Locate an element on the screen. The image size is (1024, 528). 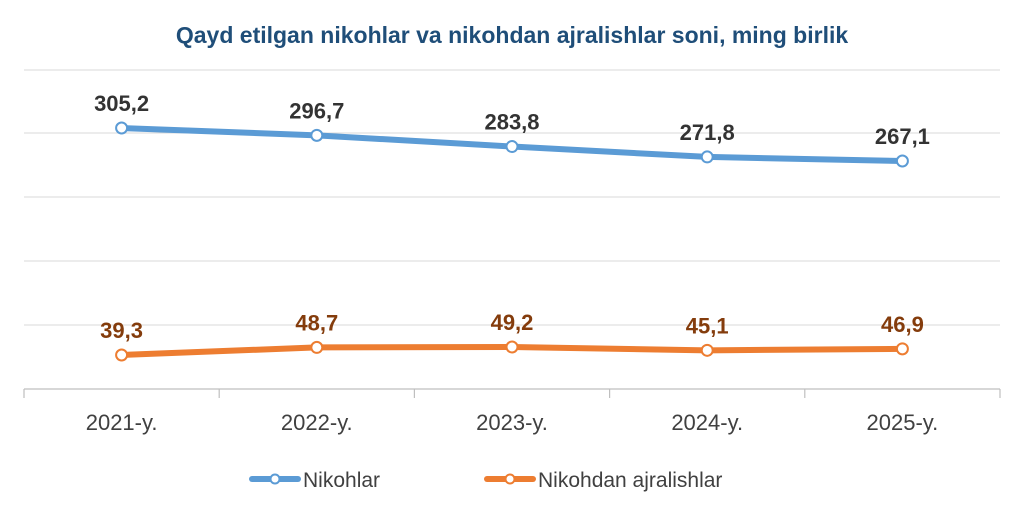
data-label: 48,7 is located at coordinates (316, 322).